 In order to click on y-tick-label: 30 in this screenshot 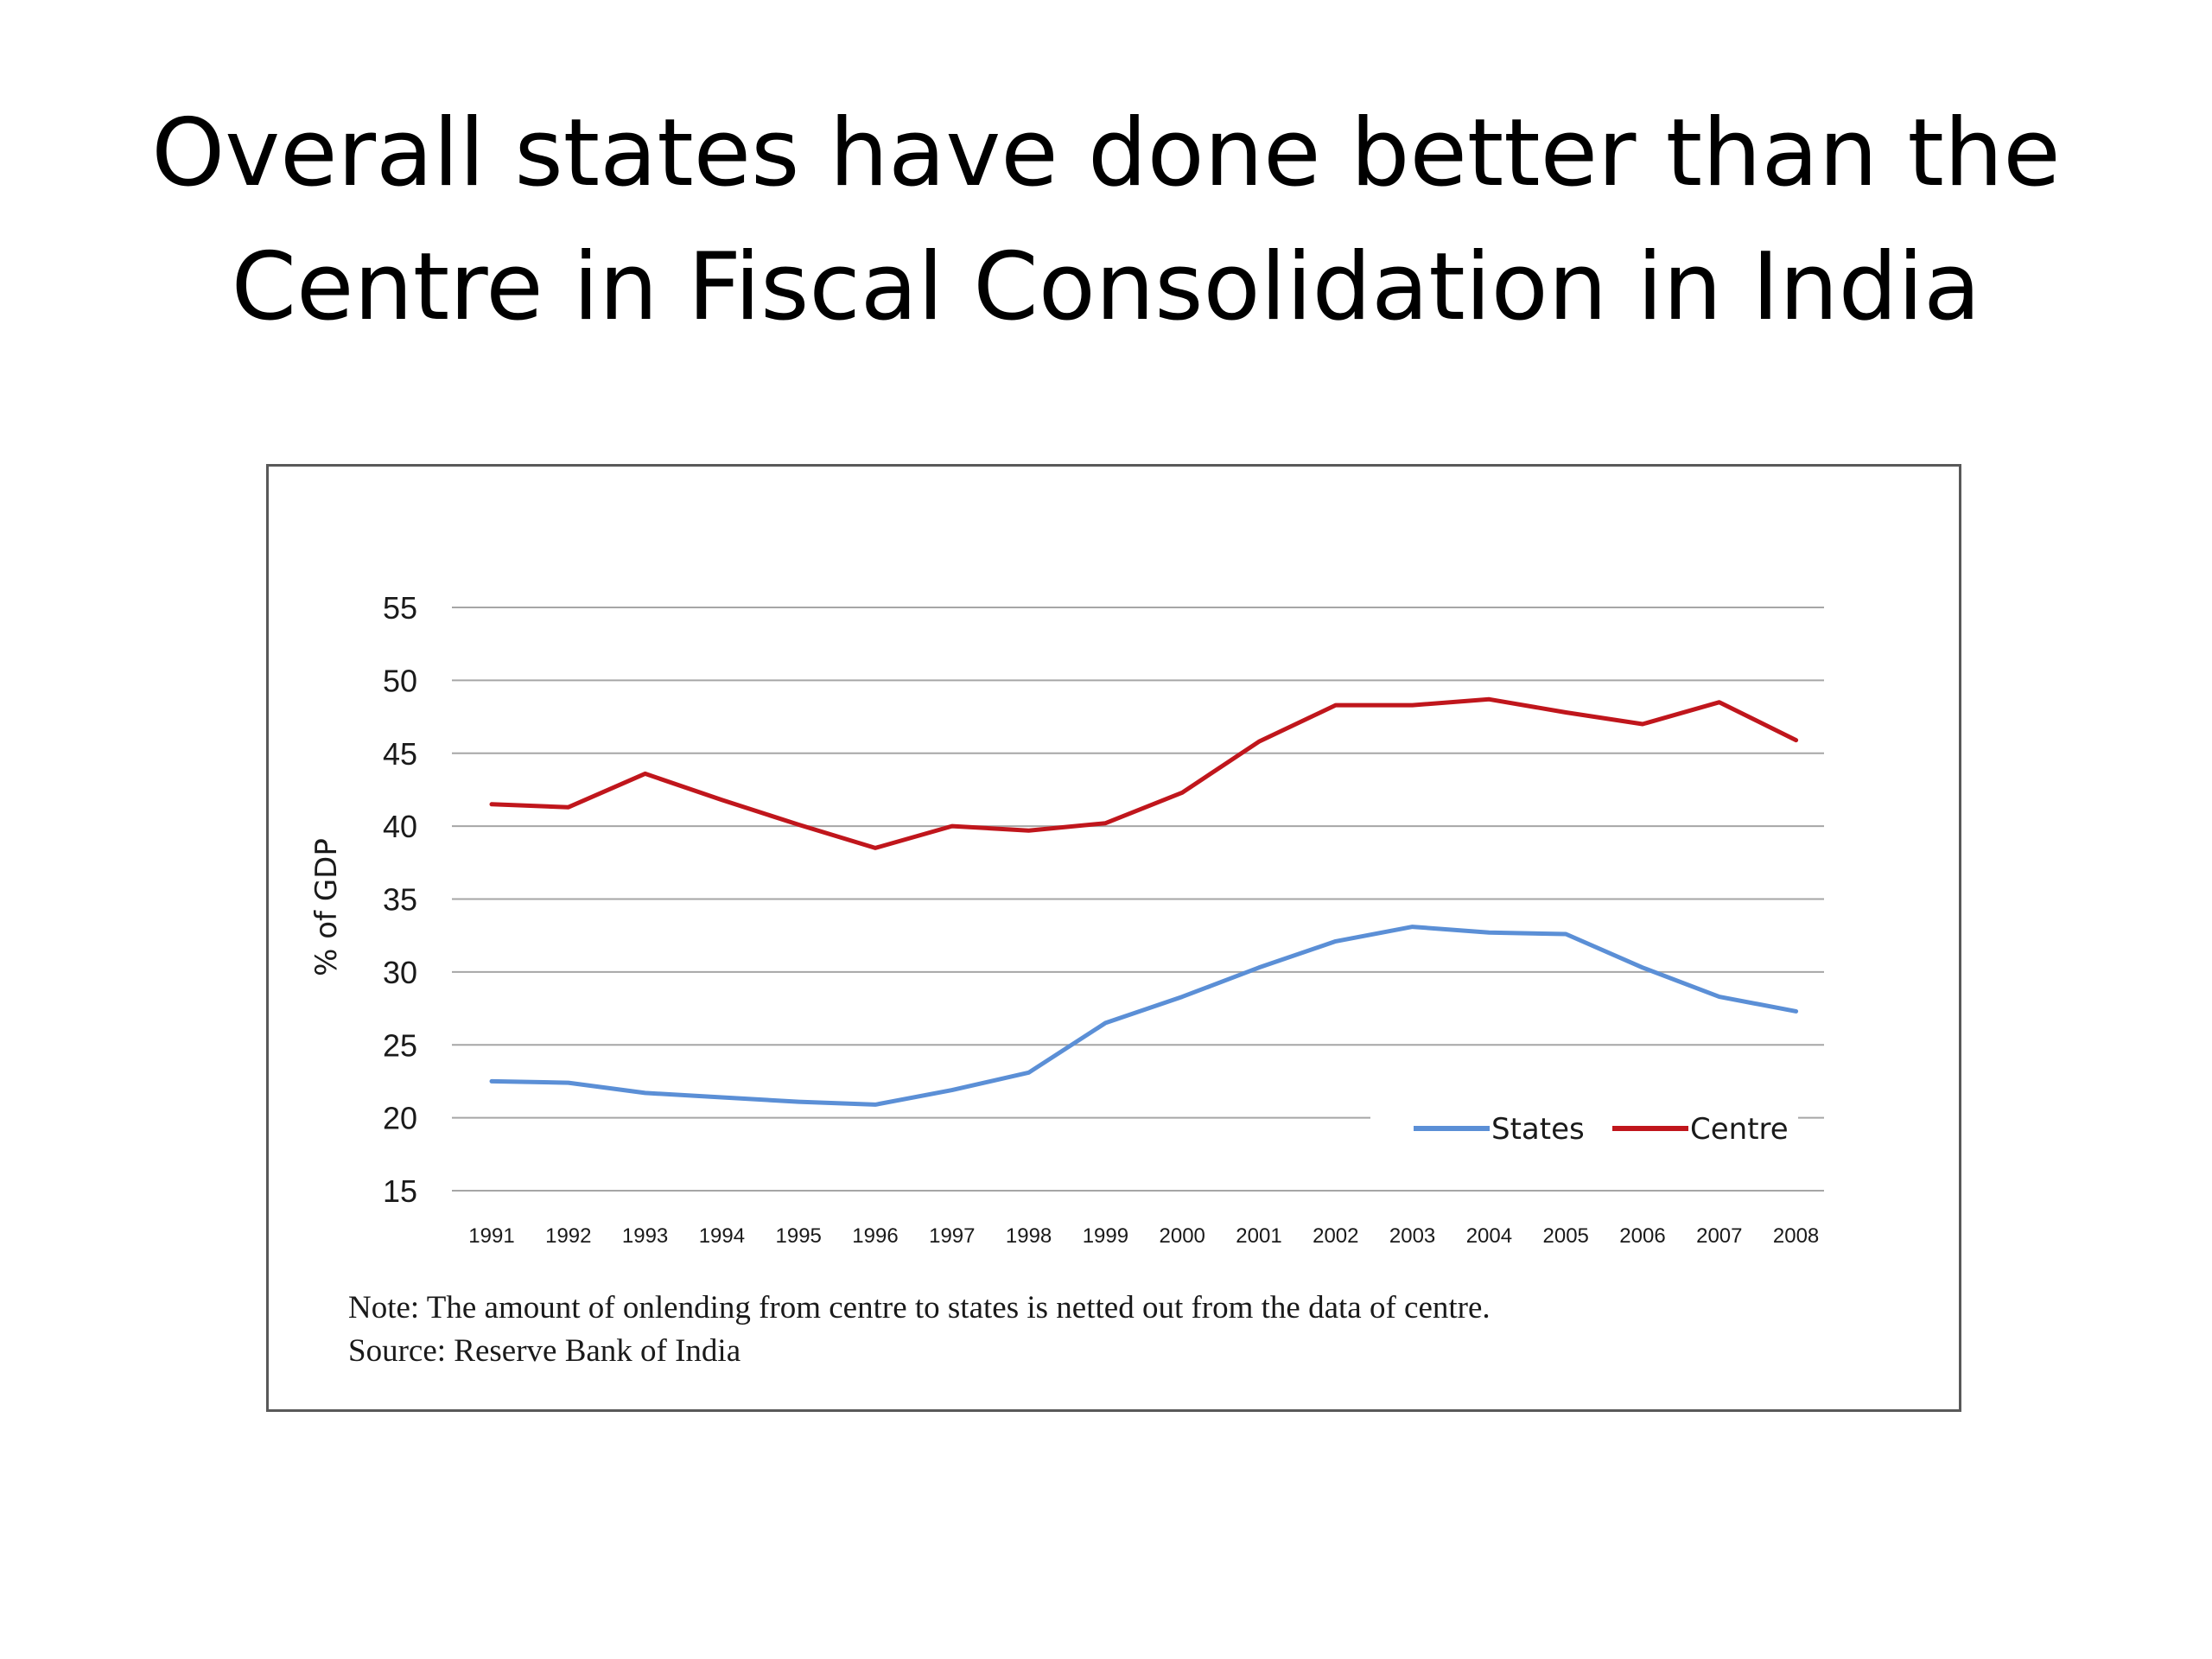, I will do `click(400, 972)`.